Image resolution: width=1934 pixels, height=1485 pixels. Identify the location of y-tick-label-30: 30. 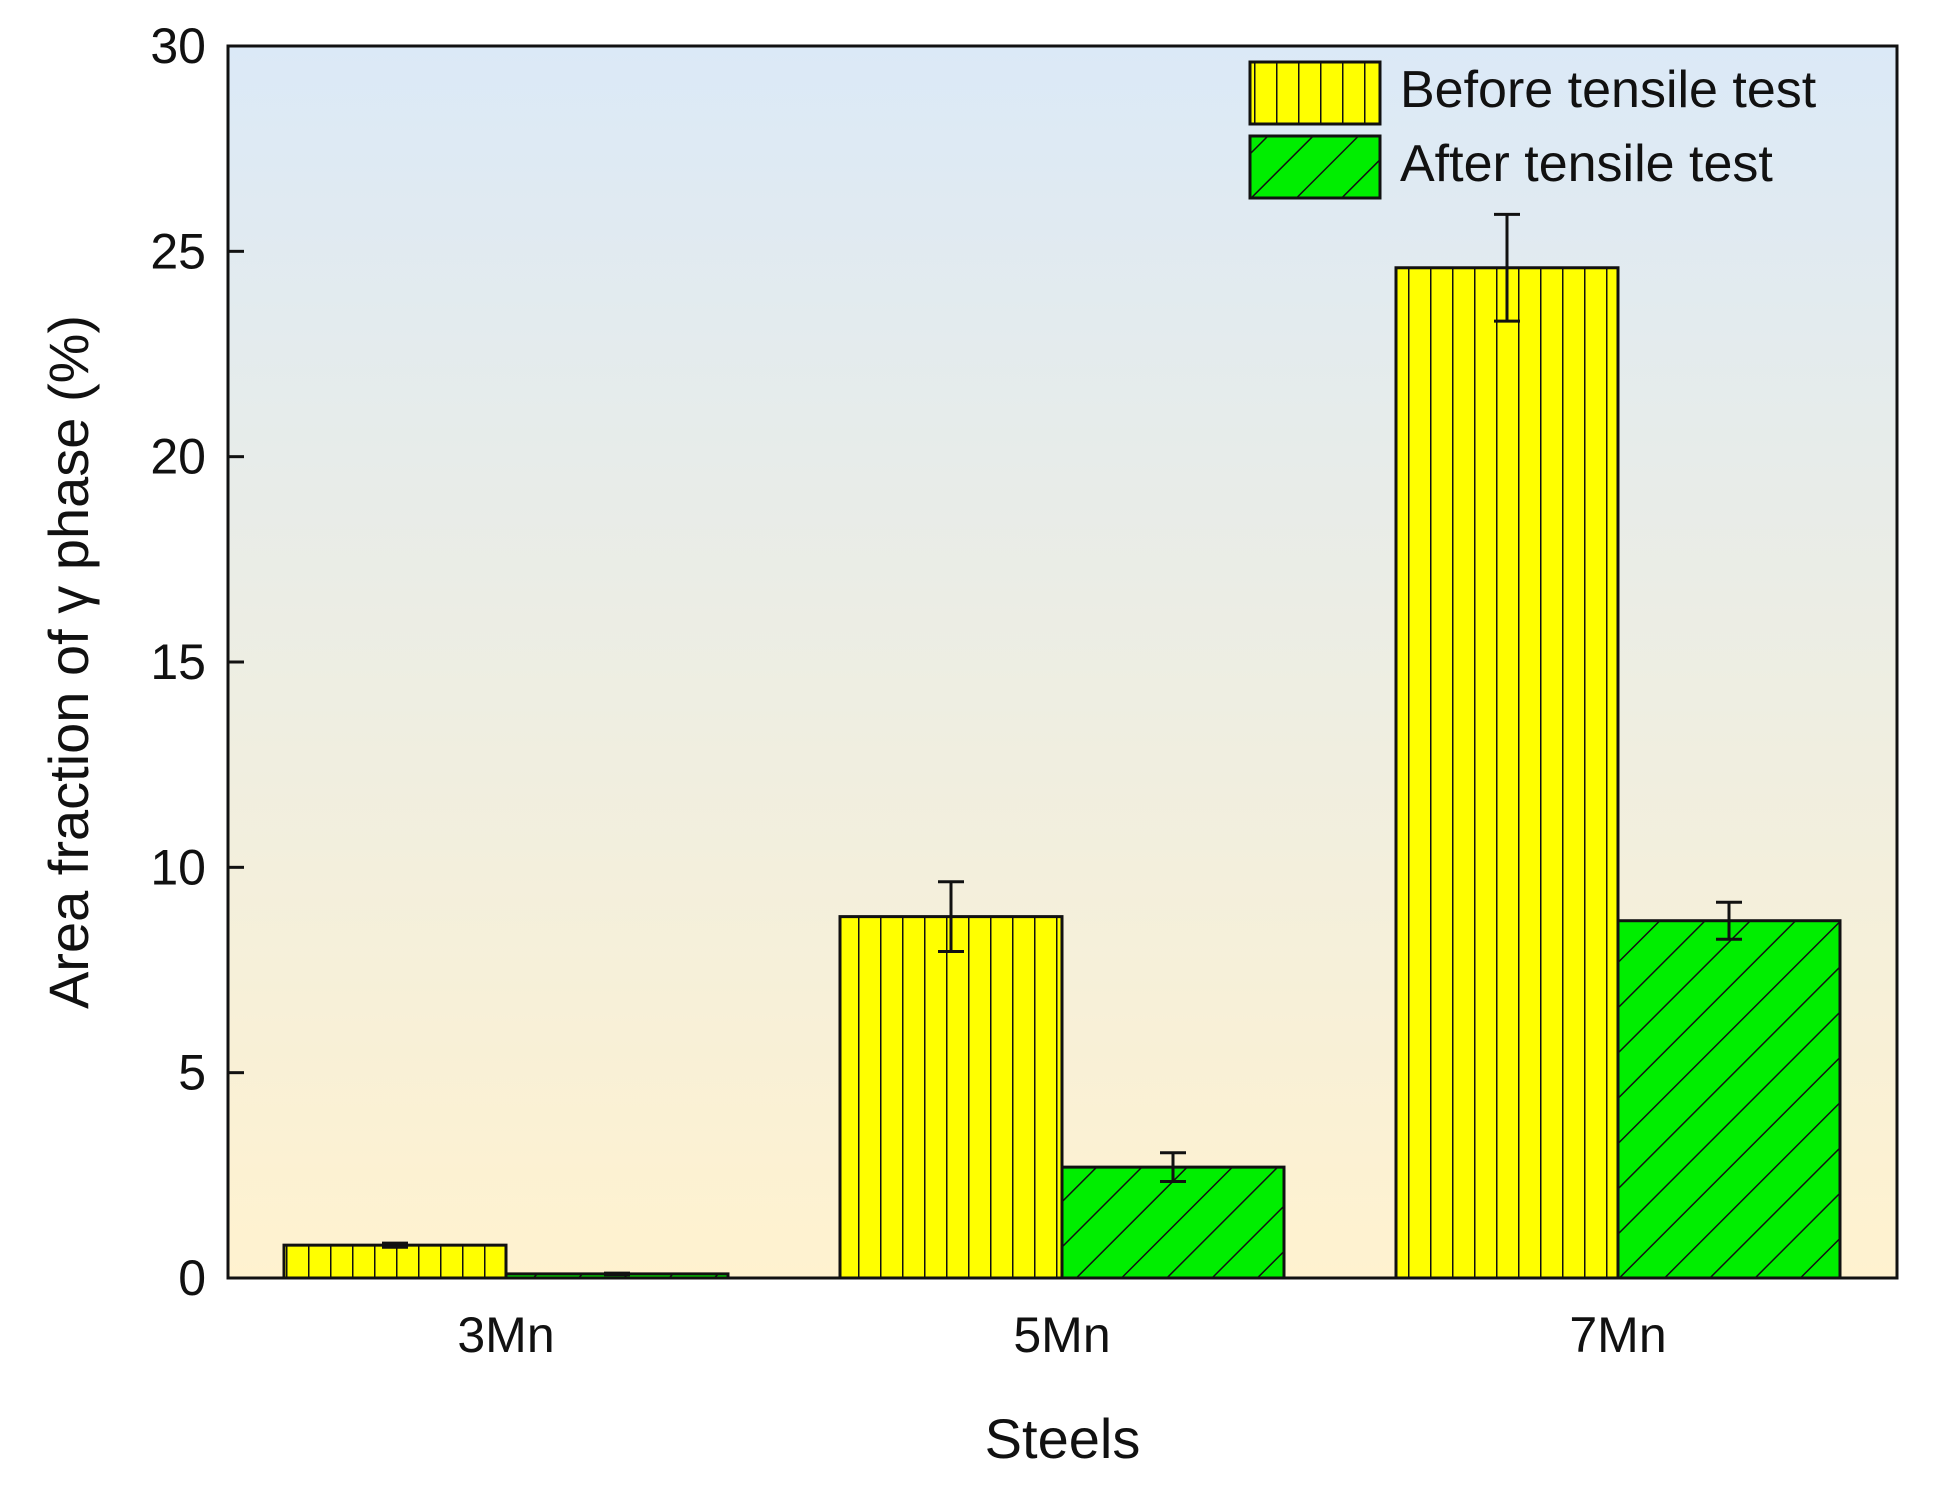
(178, 46).